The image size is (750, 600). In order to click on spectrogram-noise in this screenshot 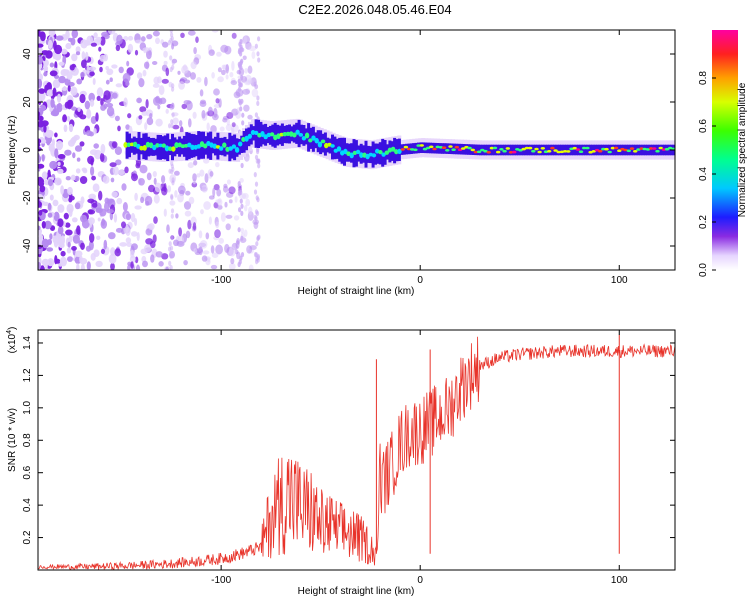, I will do `click(149, 150)`.